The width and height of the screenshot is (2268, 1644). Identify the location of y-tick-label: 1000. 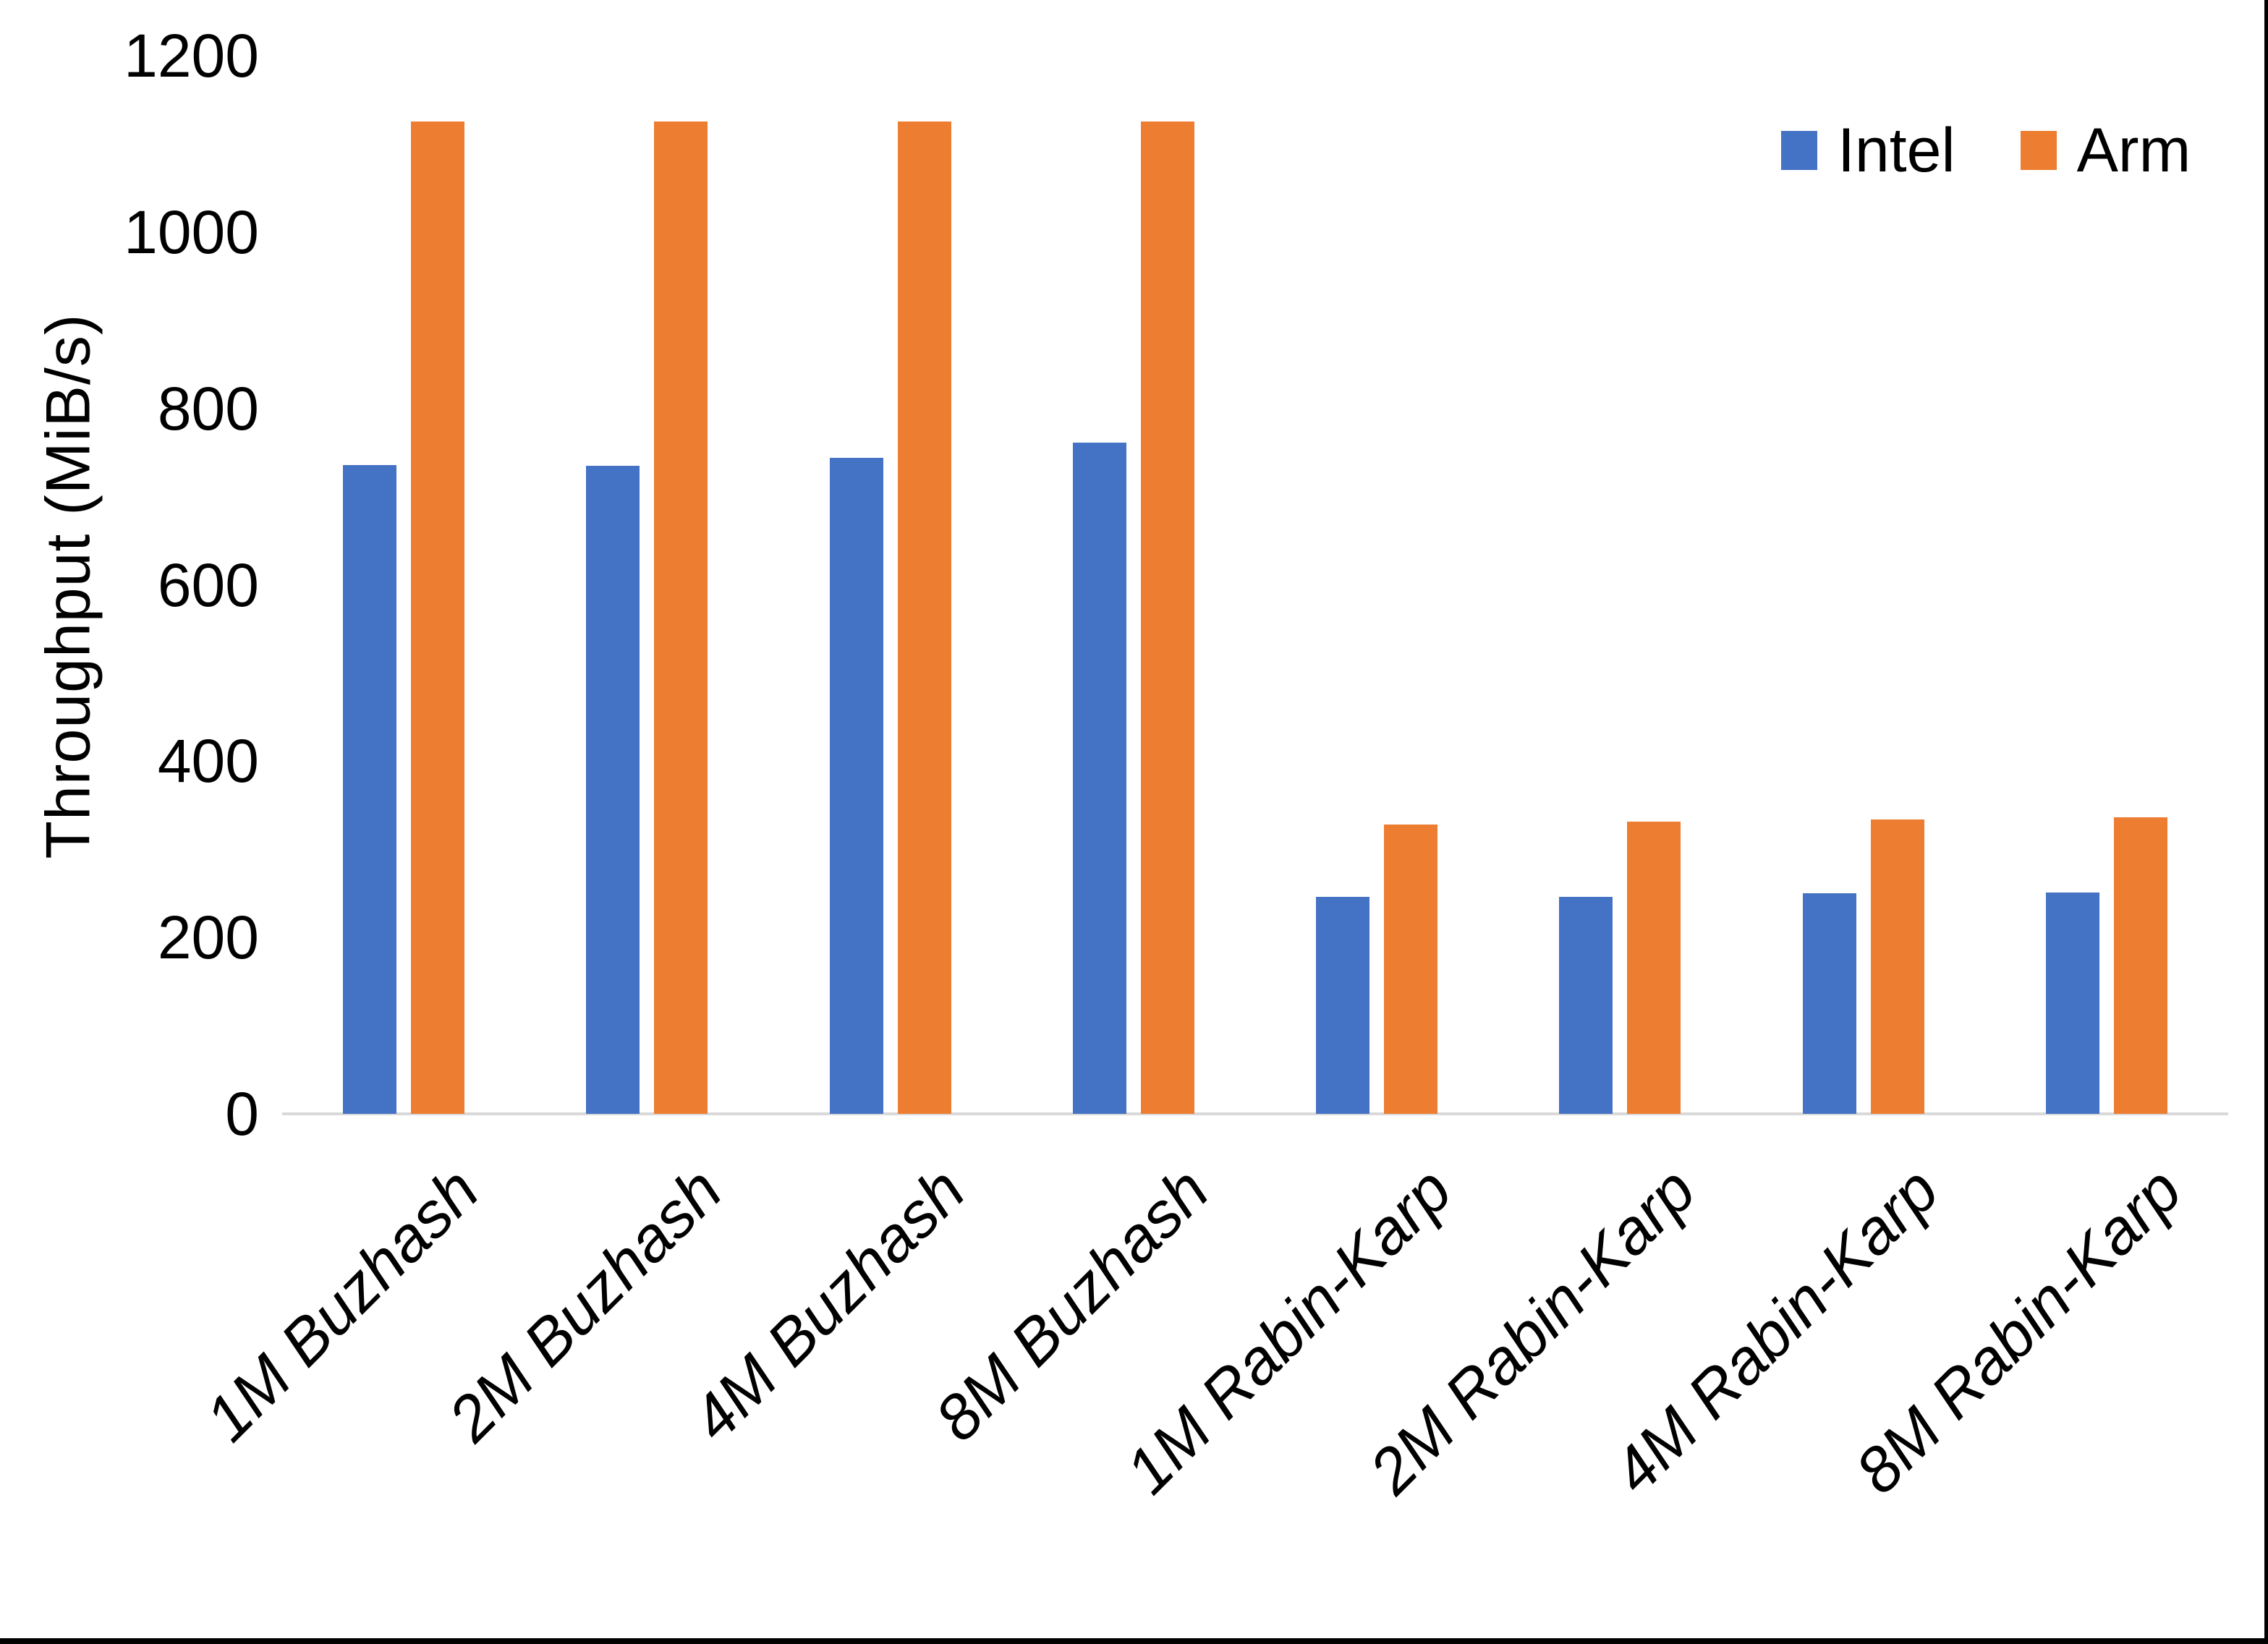
(191, 231).